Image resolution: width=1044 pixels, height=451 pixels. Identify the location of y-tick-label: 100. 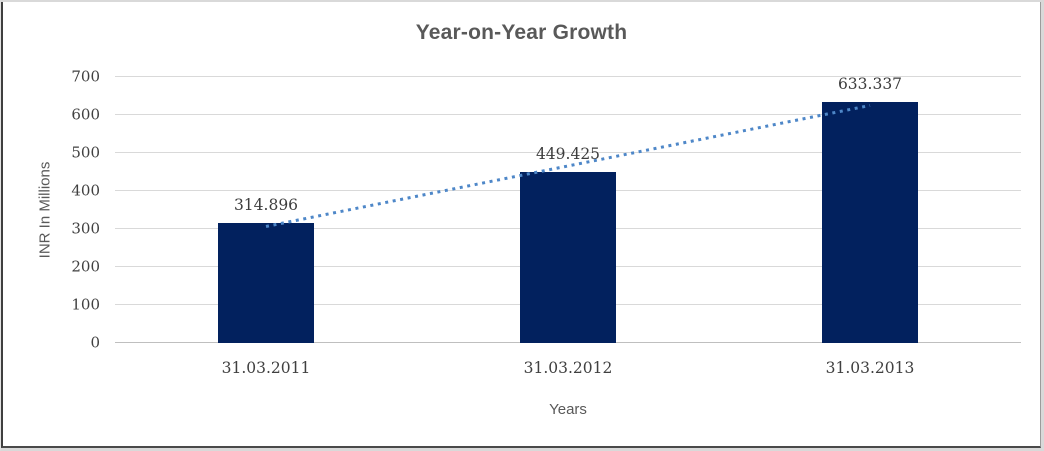
(85, 304).